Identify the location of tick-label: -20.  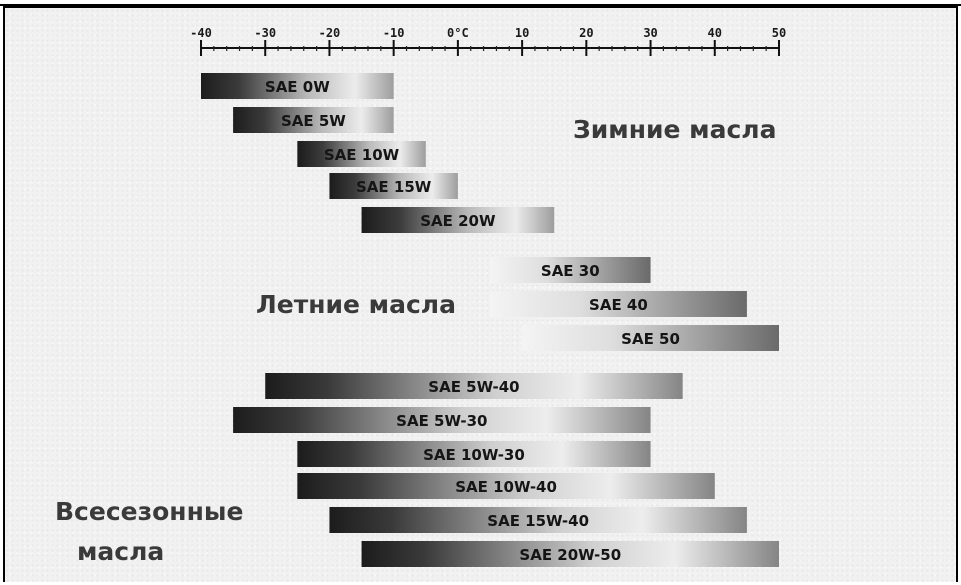
(330, 33).